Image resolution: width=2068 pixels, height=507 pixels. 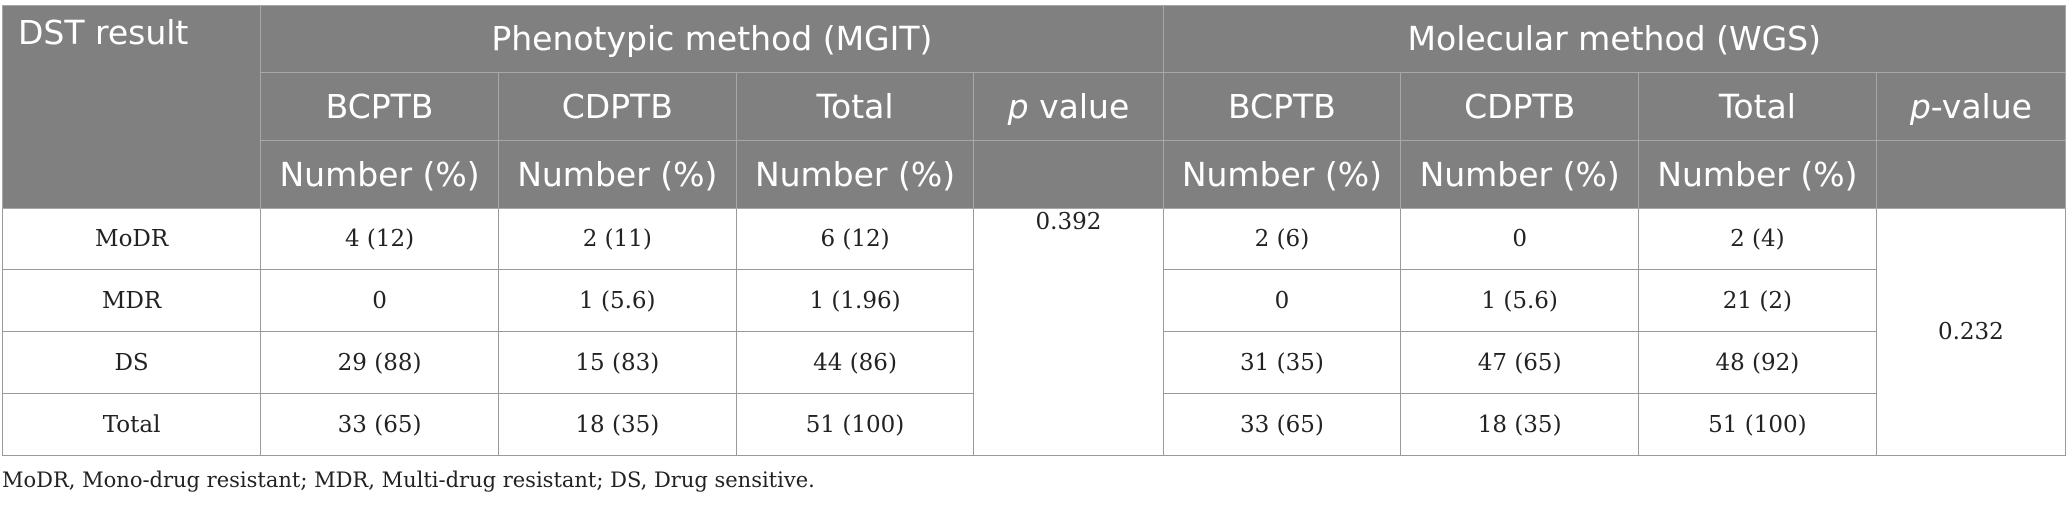 I want to click on cell-mol-bcptb: 0, so click(x=1282, y=300).